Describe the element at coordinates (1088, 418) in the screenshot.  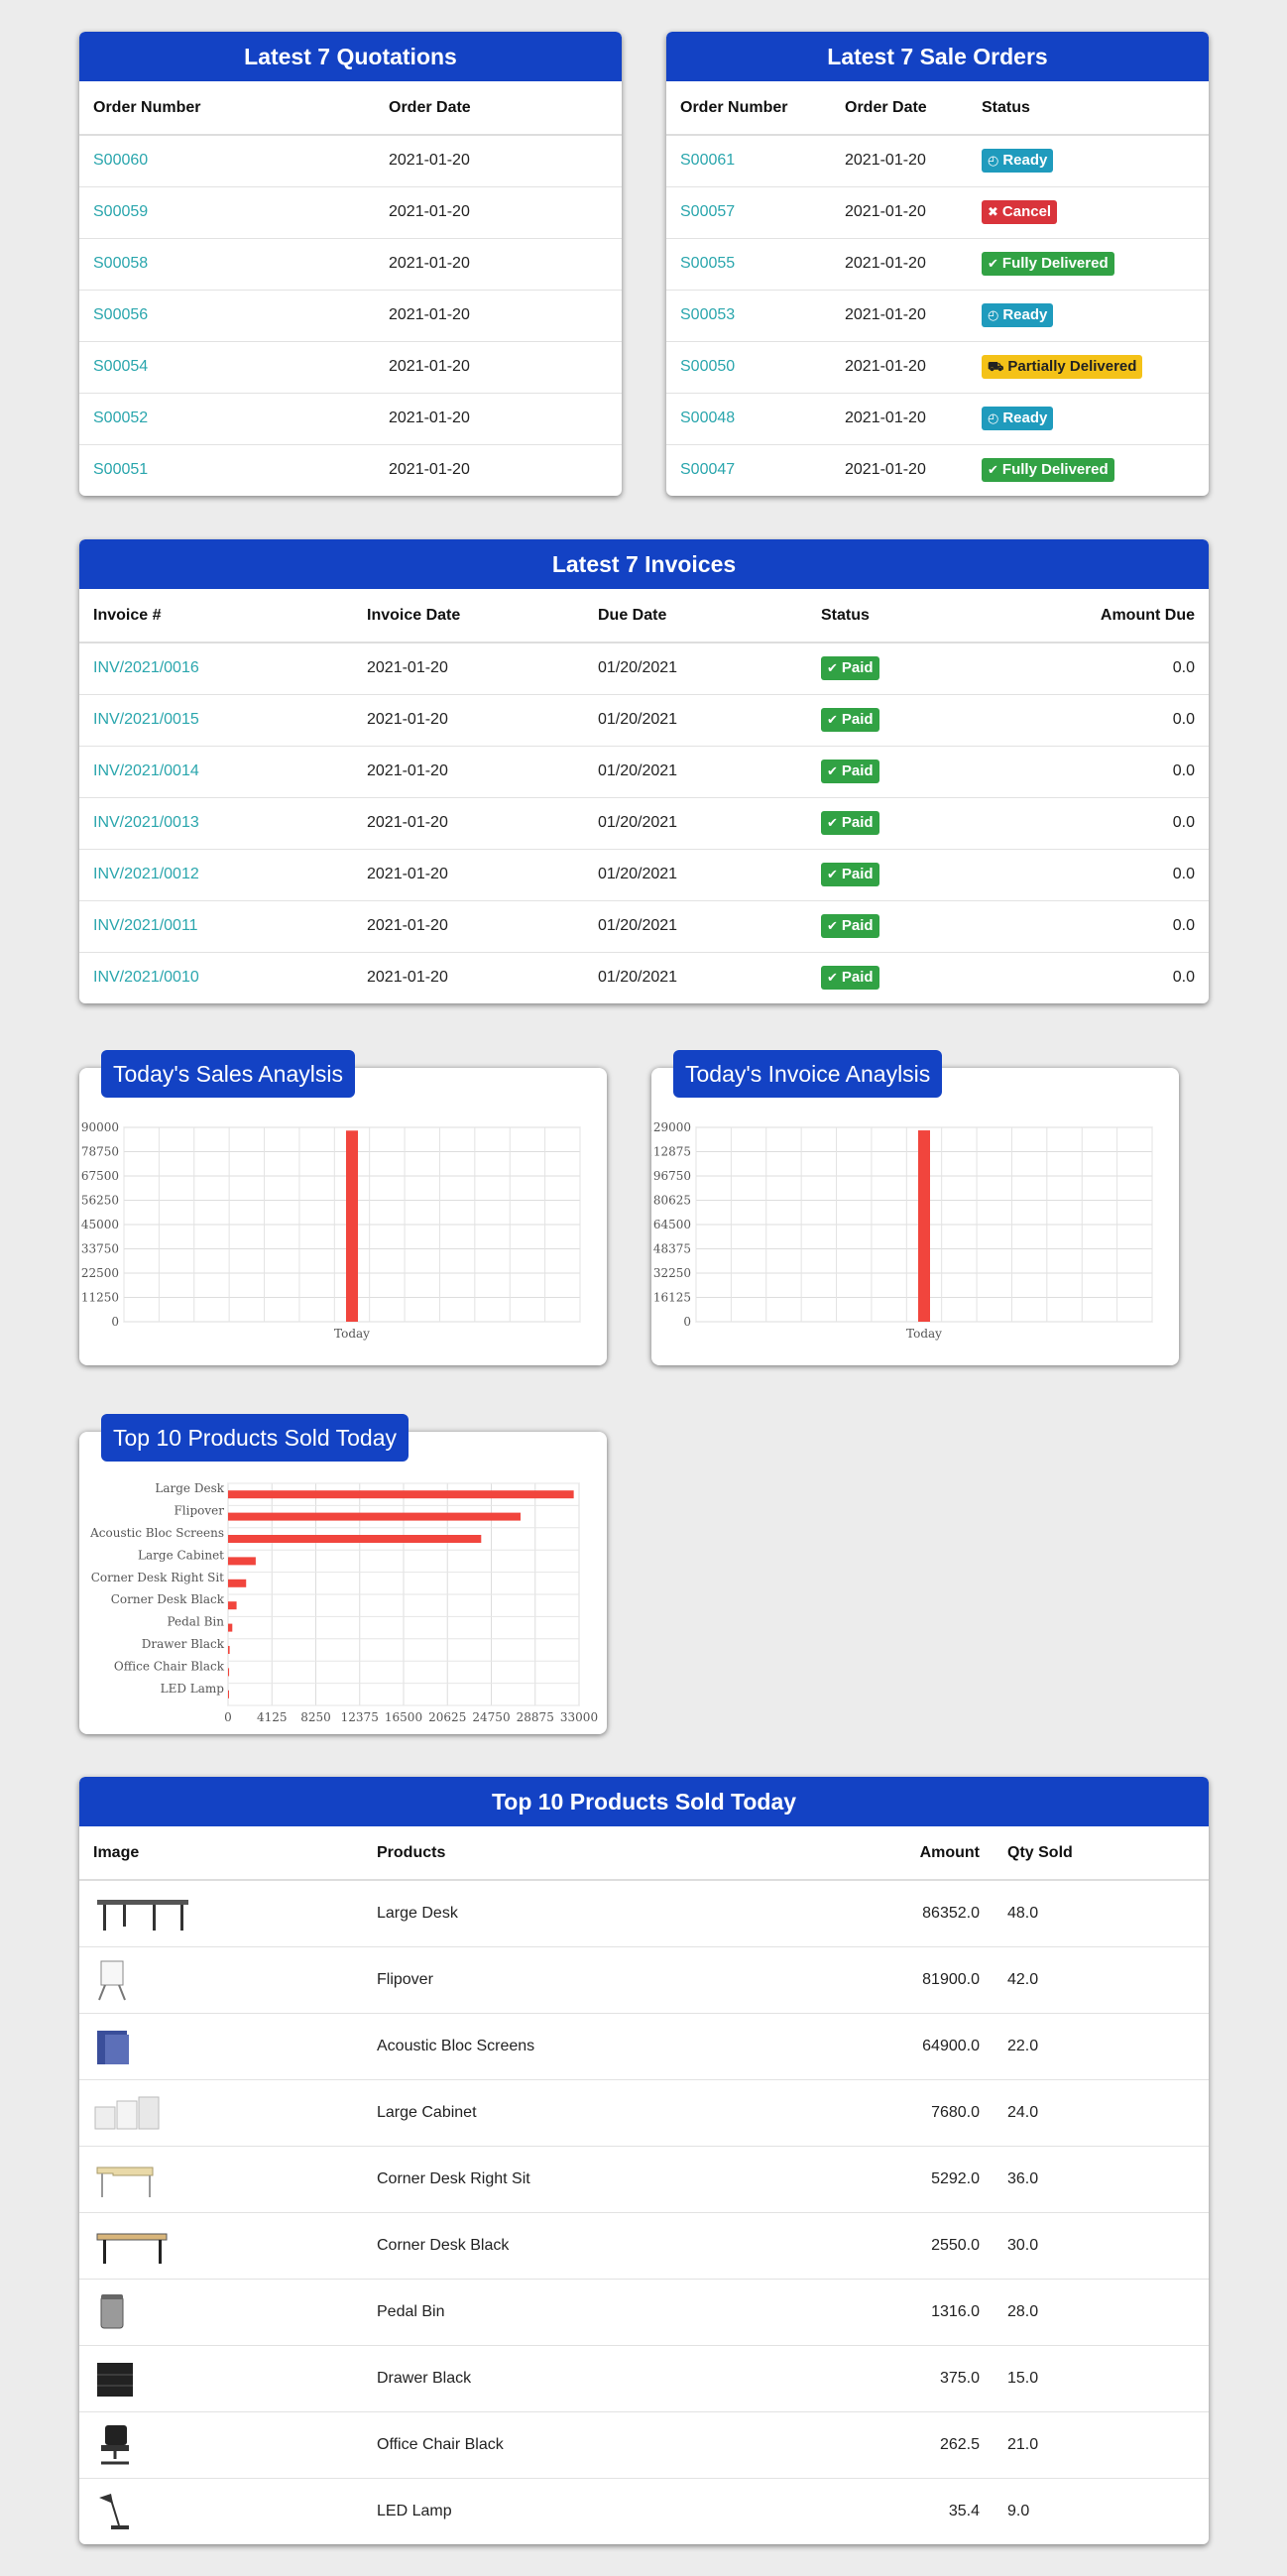
I see `status-cell: ◴ Ready` at that location.